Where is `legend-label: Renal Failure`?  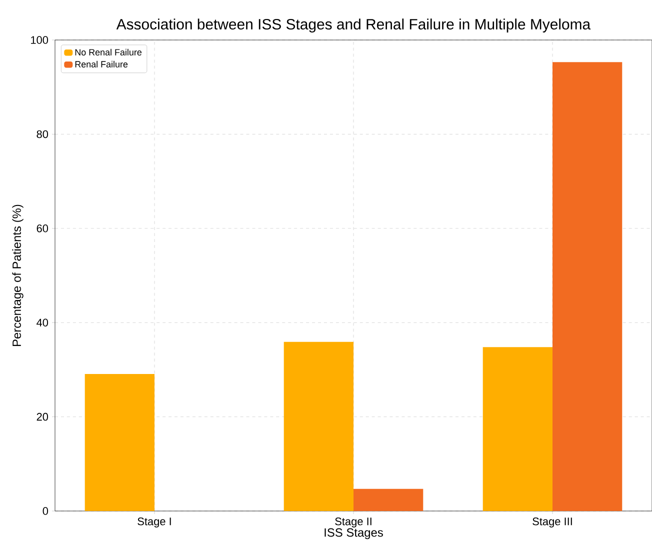
legend-label: Renal Failure is located at coordinates (101, 64).